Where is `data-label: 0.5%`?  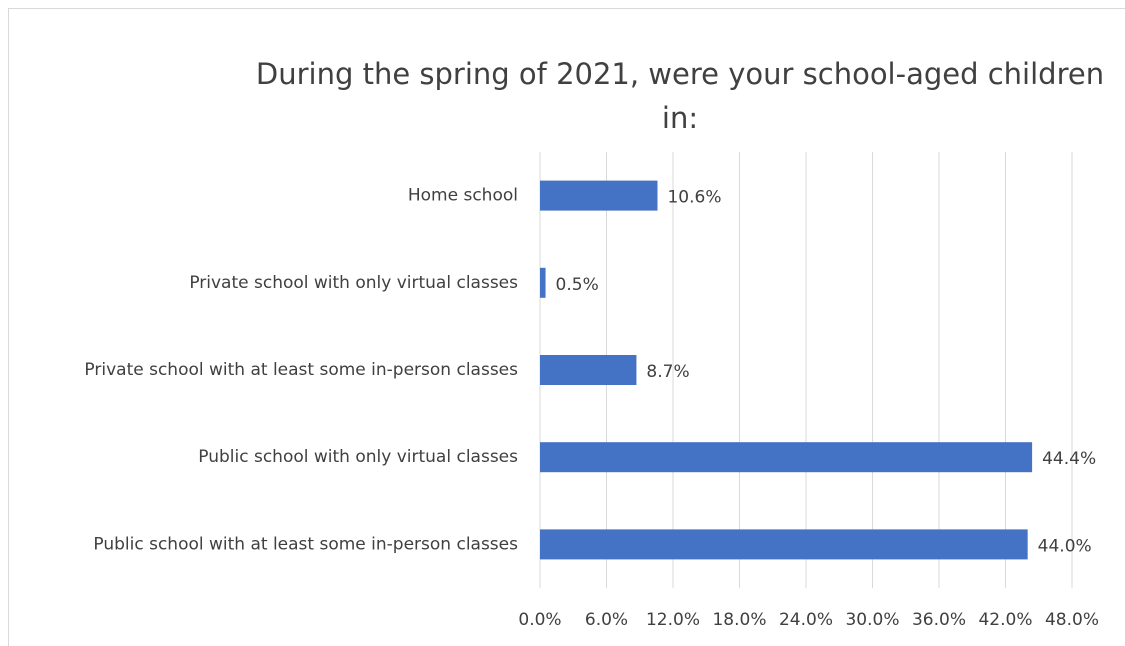 data-label: 0.5% is located at coordinates (577, 285).